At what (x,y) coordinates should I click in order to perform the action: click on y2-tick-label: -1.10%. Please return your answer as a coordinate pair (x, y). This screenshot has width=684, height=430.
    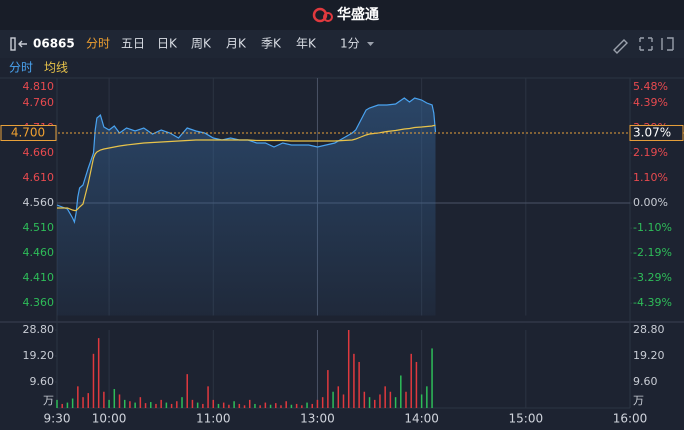
    Looking at the image, I should click on (652, 227).